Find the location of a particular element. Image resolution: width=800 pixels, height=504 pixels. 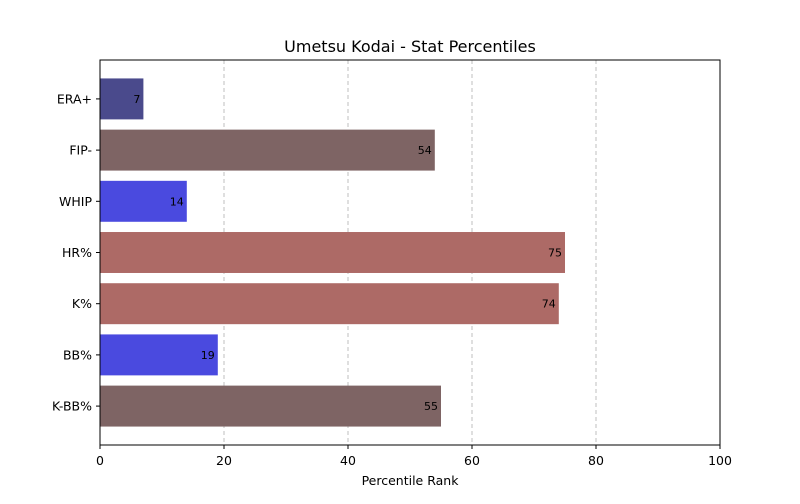

y-tick-label: K-BB% is located at coordinates (72, 406).